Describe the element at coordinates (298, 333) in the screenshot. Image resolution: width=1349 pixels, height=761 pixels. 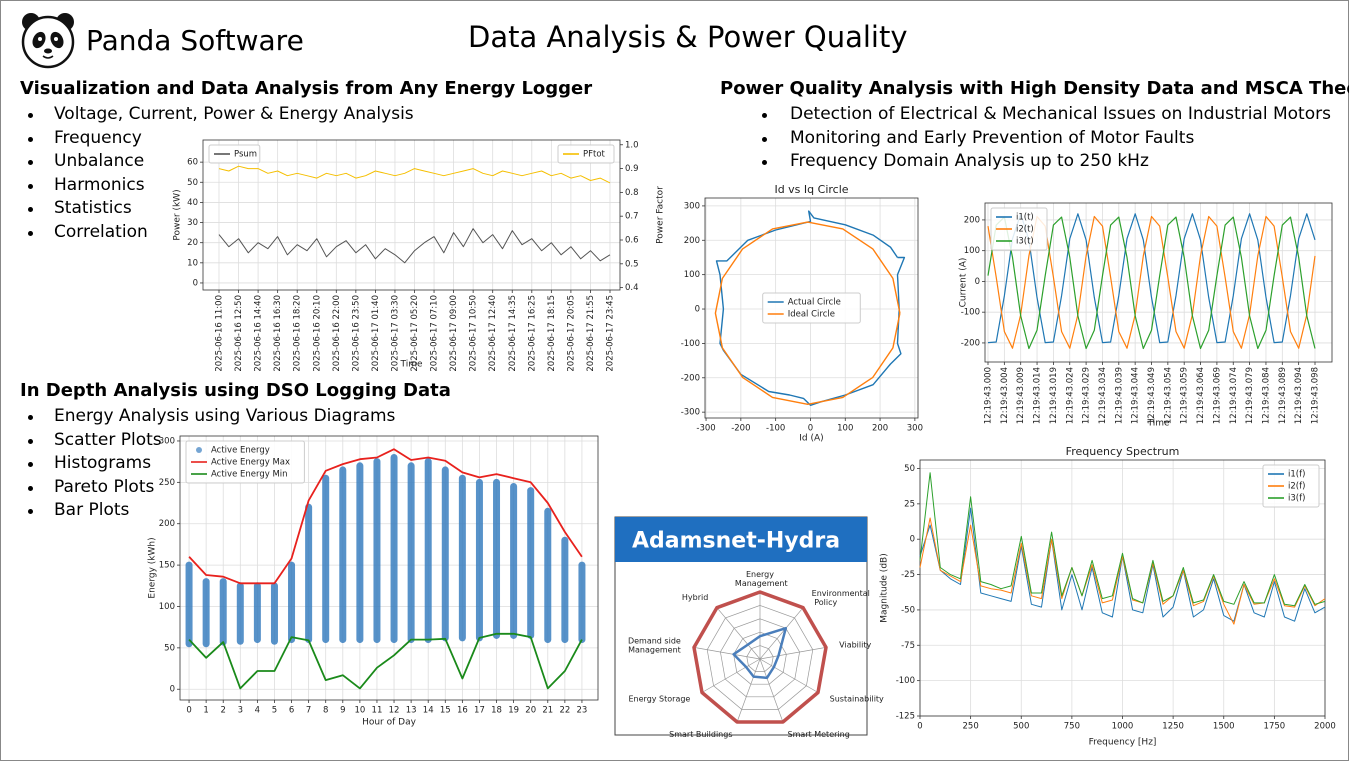
I see `x-tick-label: 2025-06-16 18:20` at that location.